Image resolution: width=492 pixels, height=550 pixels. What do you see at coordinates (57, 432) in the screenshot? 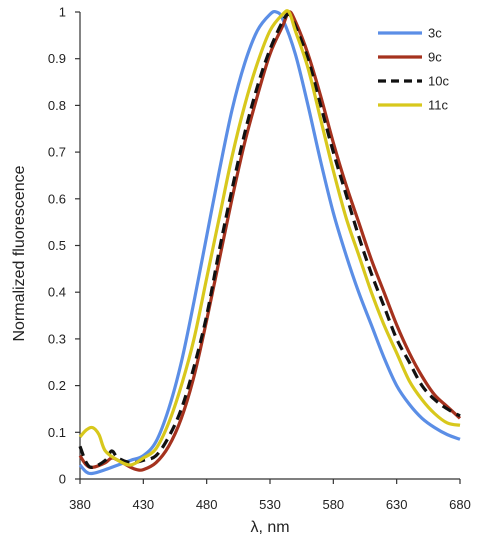
I see `y-tick-label: 0.1` at bounding box center [57, 432].